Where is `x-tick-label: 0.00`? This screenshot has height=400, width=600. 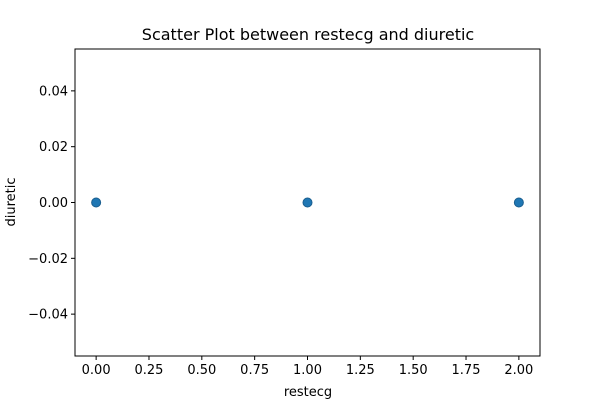
x-tick-label: 0.00 is located at coordinates (96, 370).